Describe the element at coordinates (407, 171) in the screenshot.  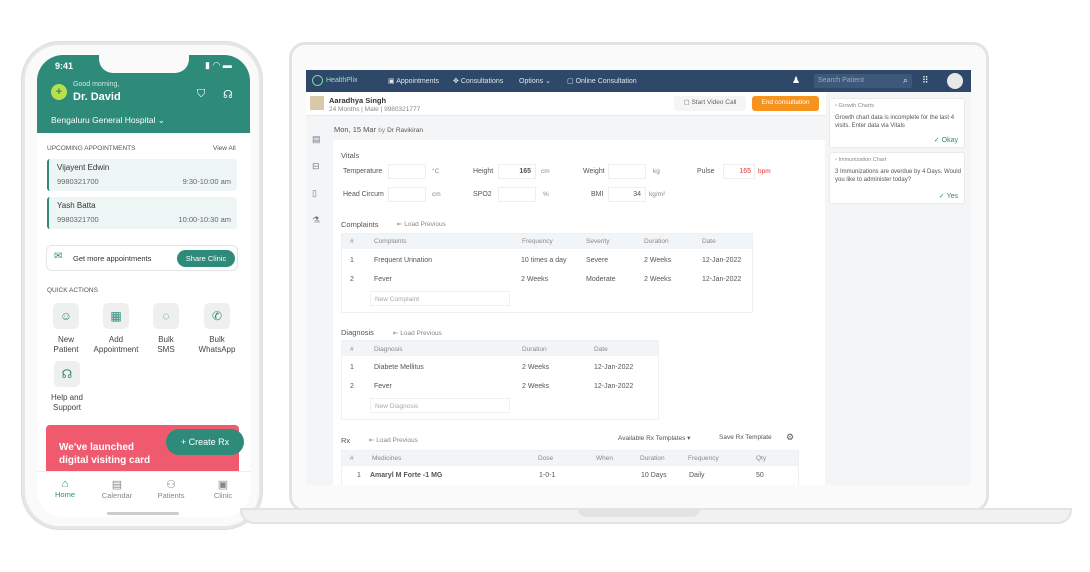
I see `temperature-input` at that location.